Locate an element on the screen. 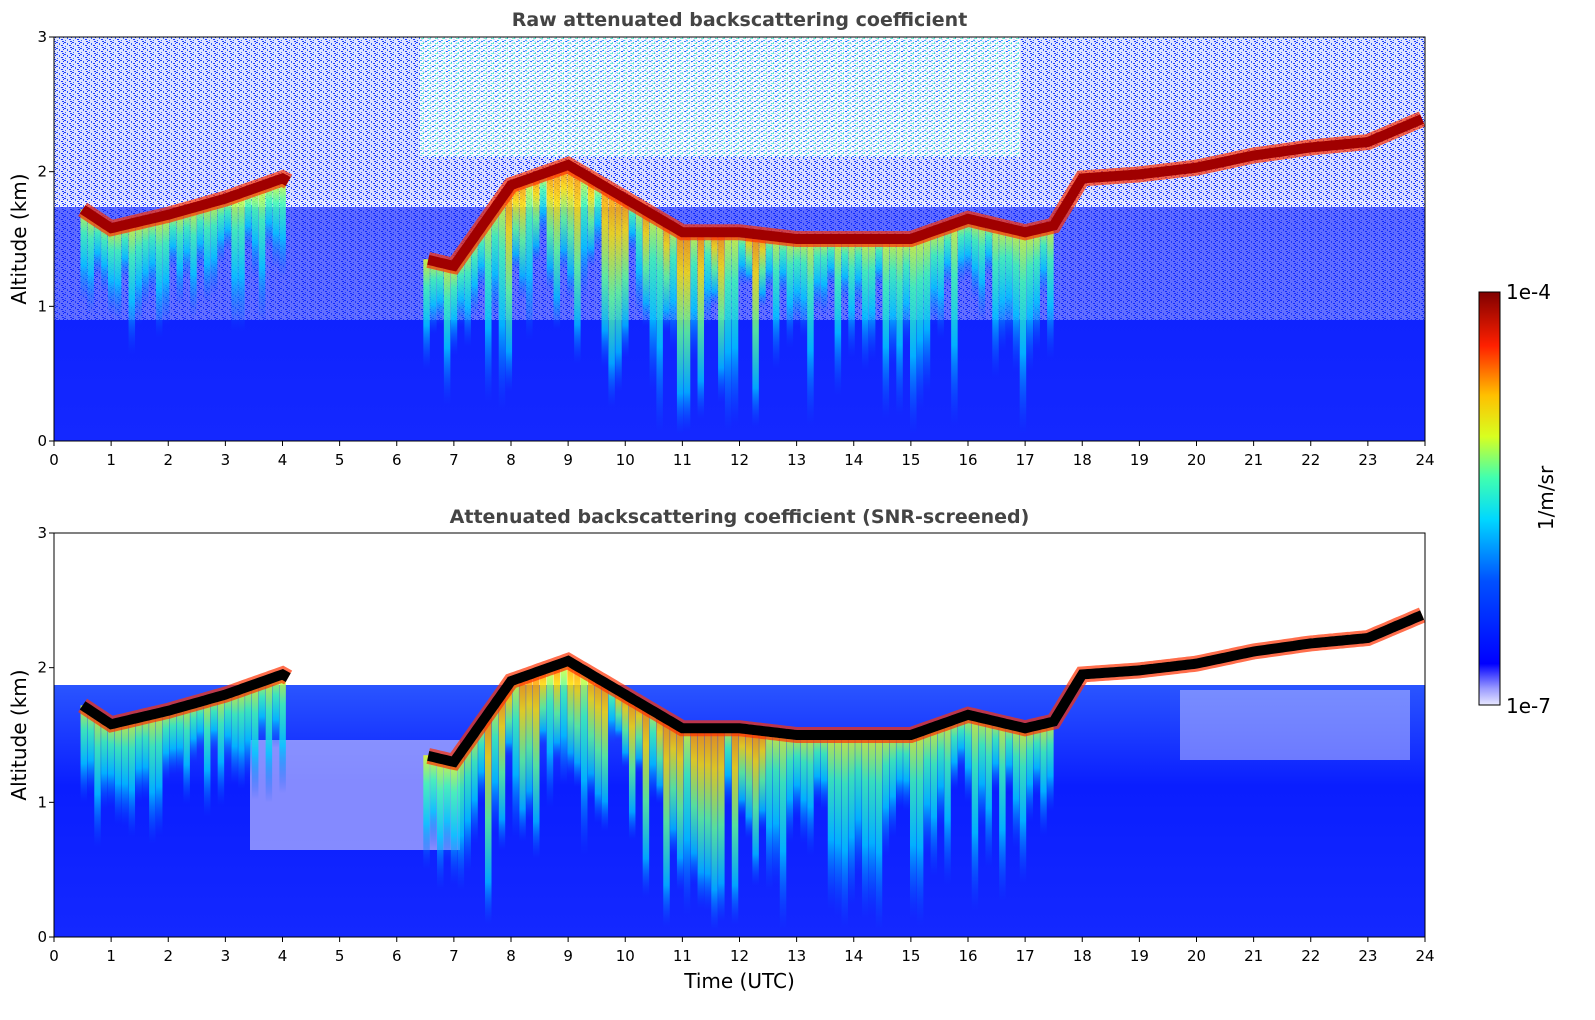 The height and width of the screenshot is (1020, 1595). x-tick-label: 21 is located at coordinates (1253, 460).